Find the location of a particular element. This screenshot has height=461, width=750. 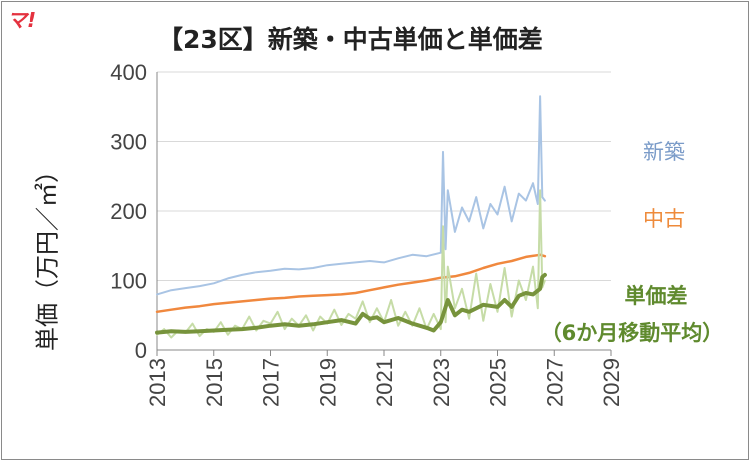

x-tick-label-2025: 2025 is located at coordinates (498, 382).